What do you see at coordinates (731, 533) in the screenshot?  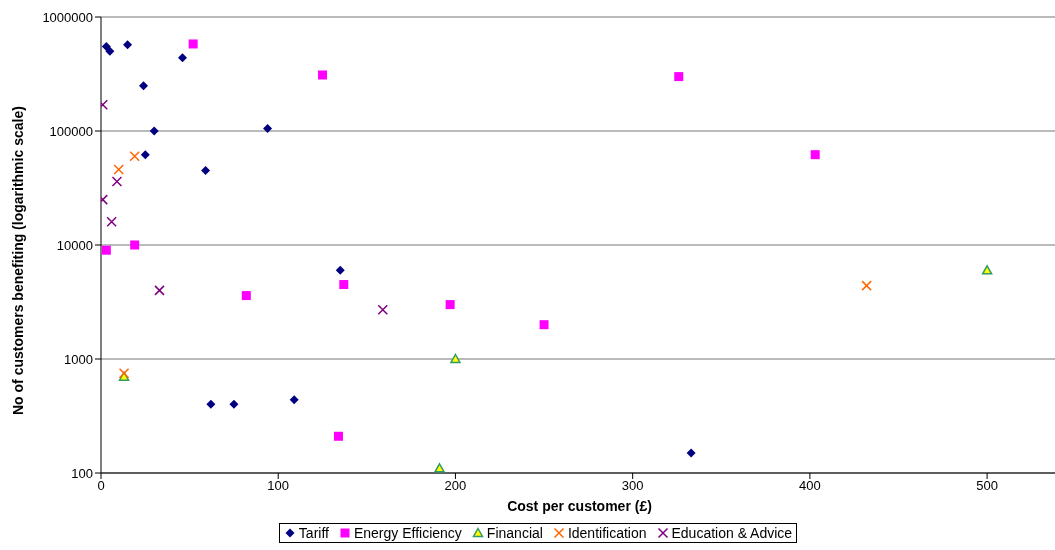 I see `legend-label: Education & Advice` at bounding box center [731, 533].